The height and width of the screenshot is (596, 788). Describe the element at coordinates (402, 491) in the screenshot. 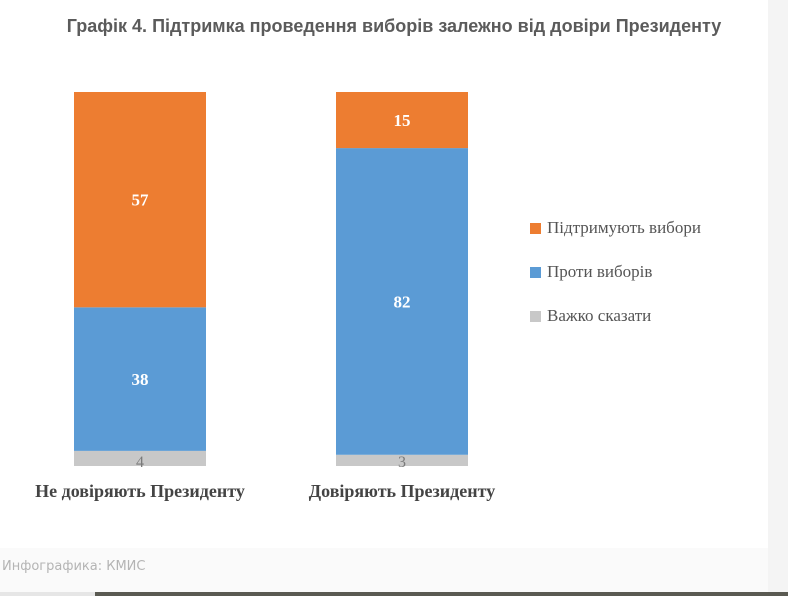

I see `category-label: Довіряють Президенту` at that location.